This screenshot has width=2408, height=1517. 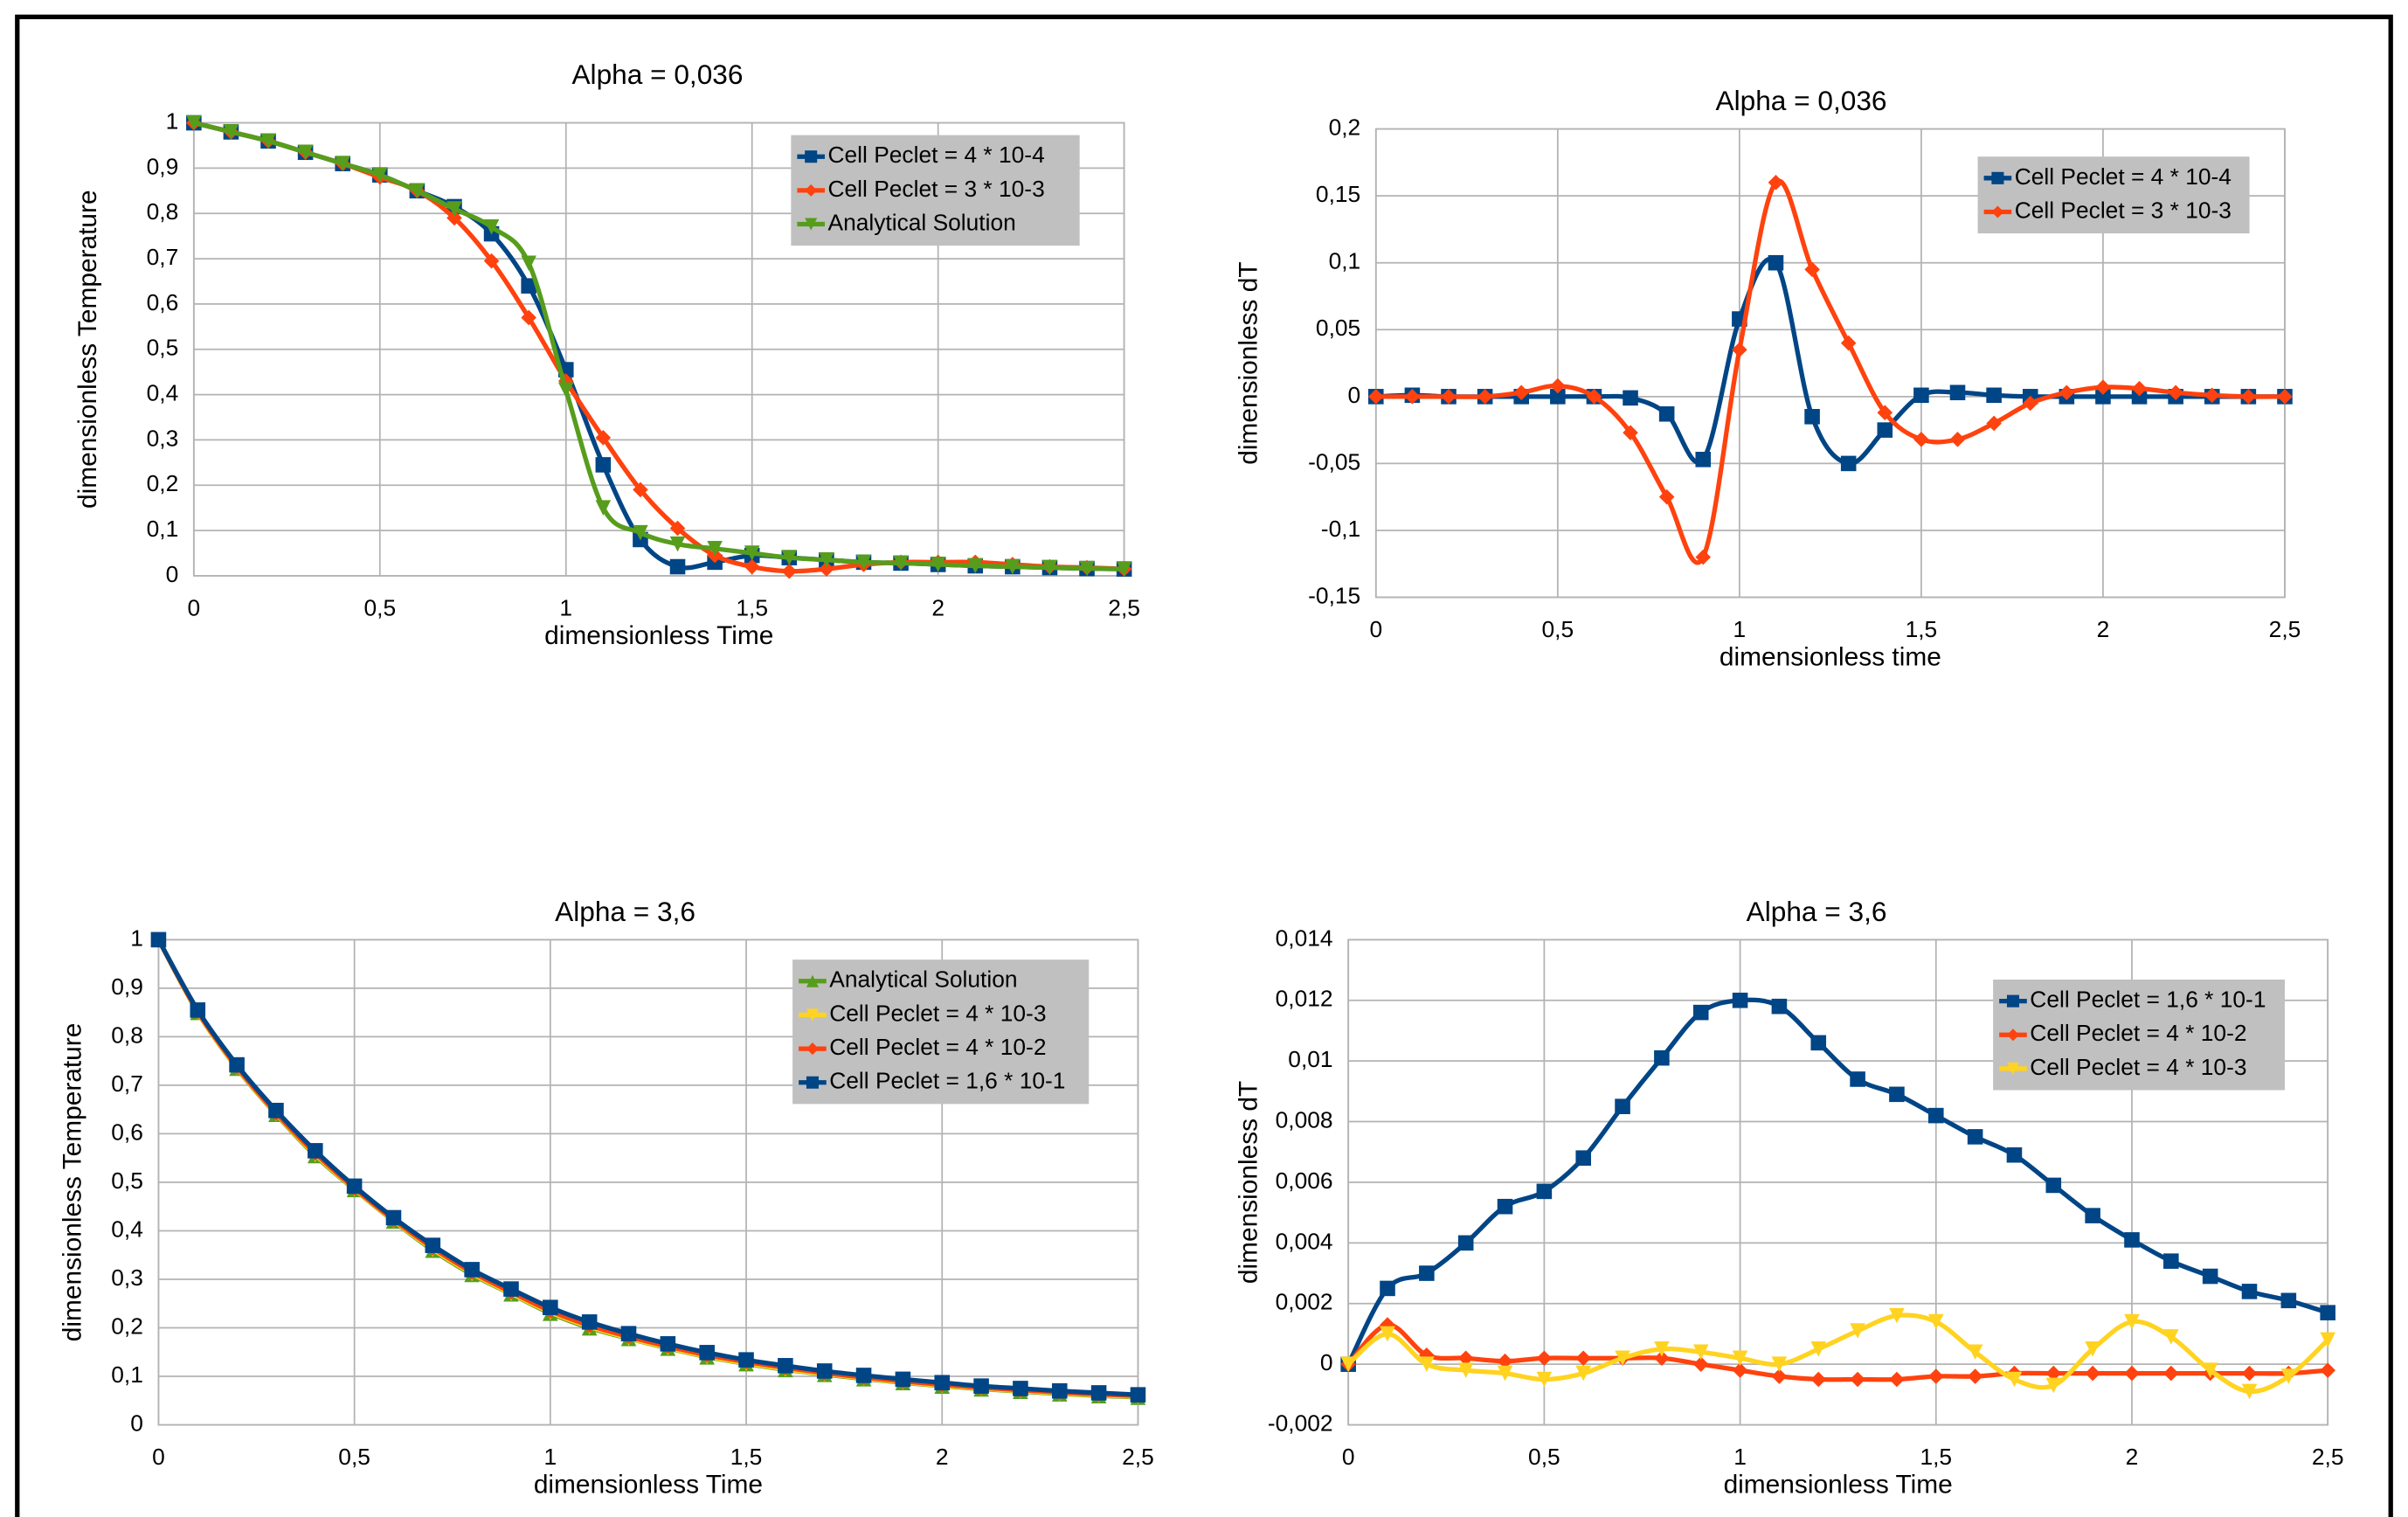 I want to click on legend-label: Cell Peclet = 1,6 * 10-1, so click(x=947, y=1081).